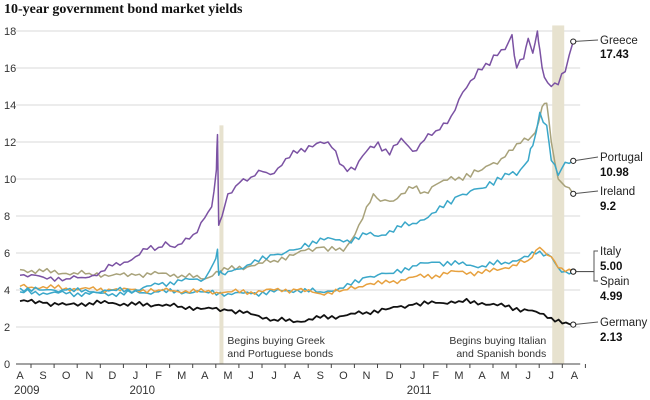  What do you see at coordinates (296, 311) in the screenshot?
I see `series-line-germany` at bounding box center [296, 311].